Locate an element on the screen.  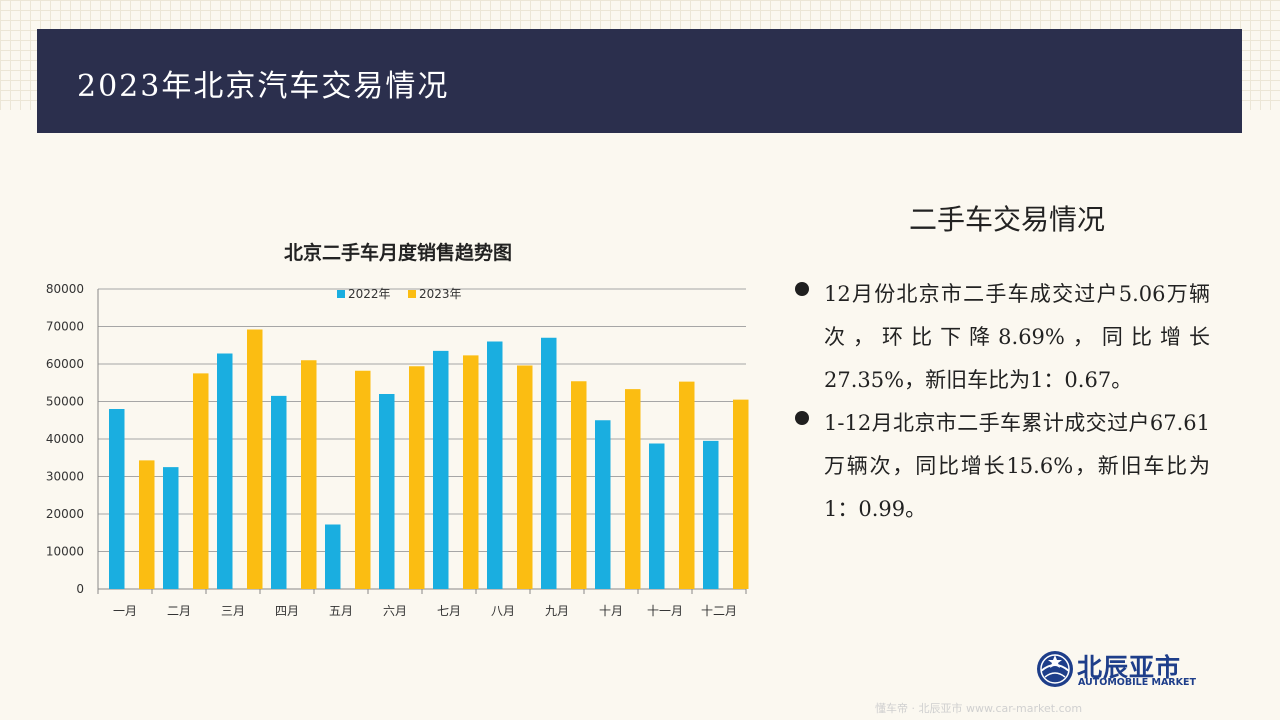
x-tick-label: 五月 is located at coordinates (341, 611).